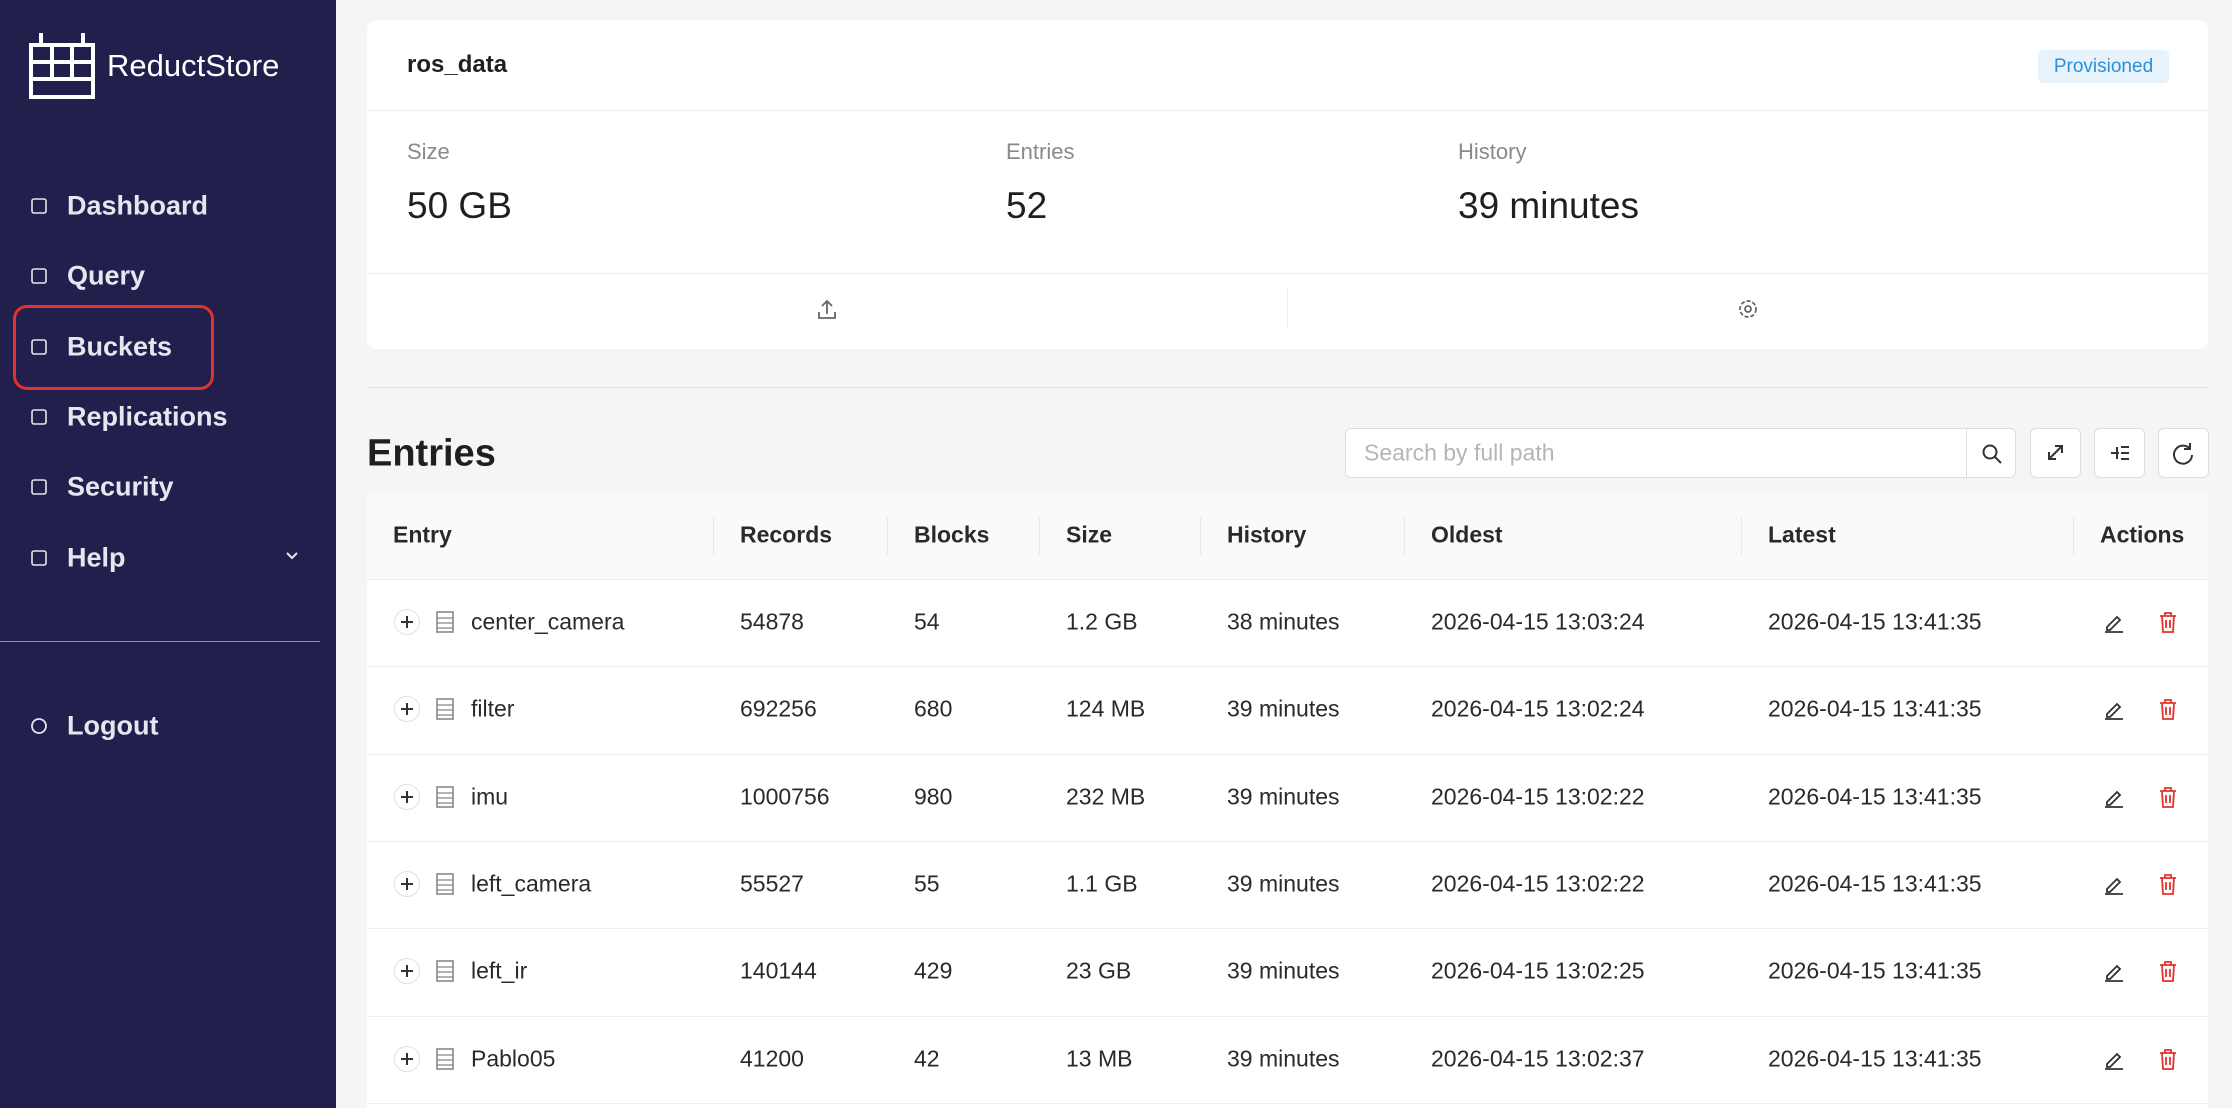 The width and height of the screenshot is (2232, 1108). I want to click on highlight, so click(113, 347).